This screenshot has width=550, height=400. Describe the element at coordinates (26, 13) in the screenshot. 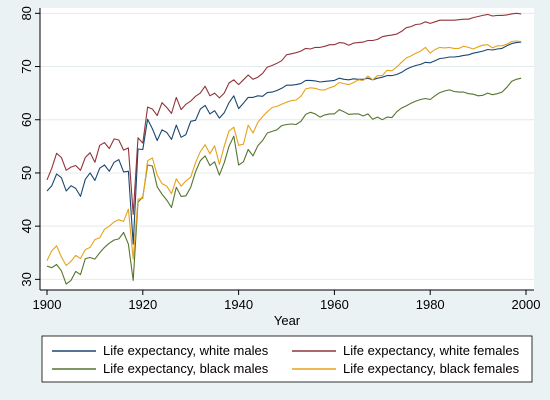

I see `y-tick-label-80: 80` at that location.